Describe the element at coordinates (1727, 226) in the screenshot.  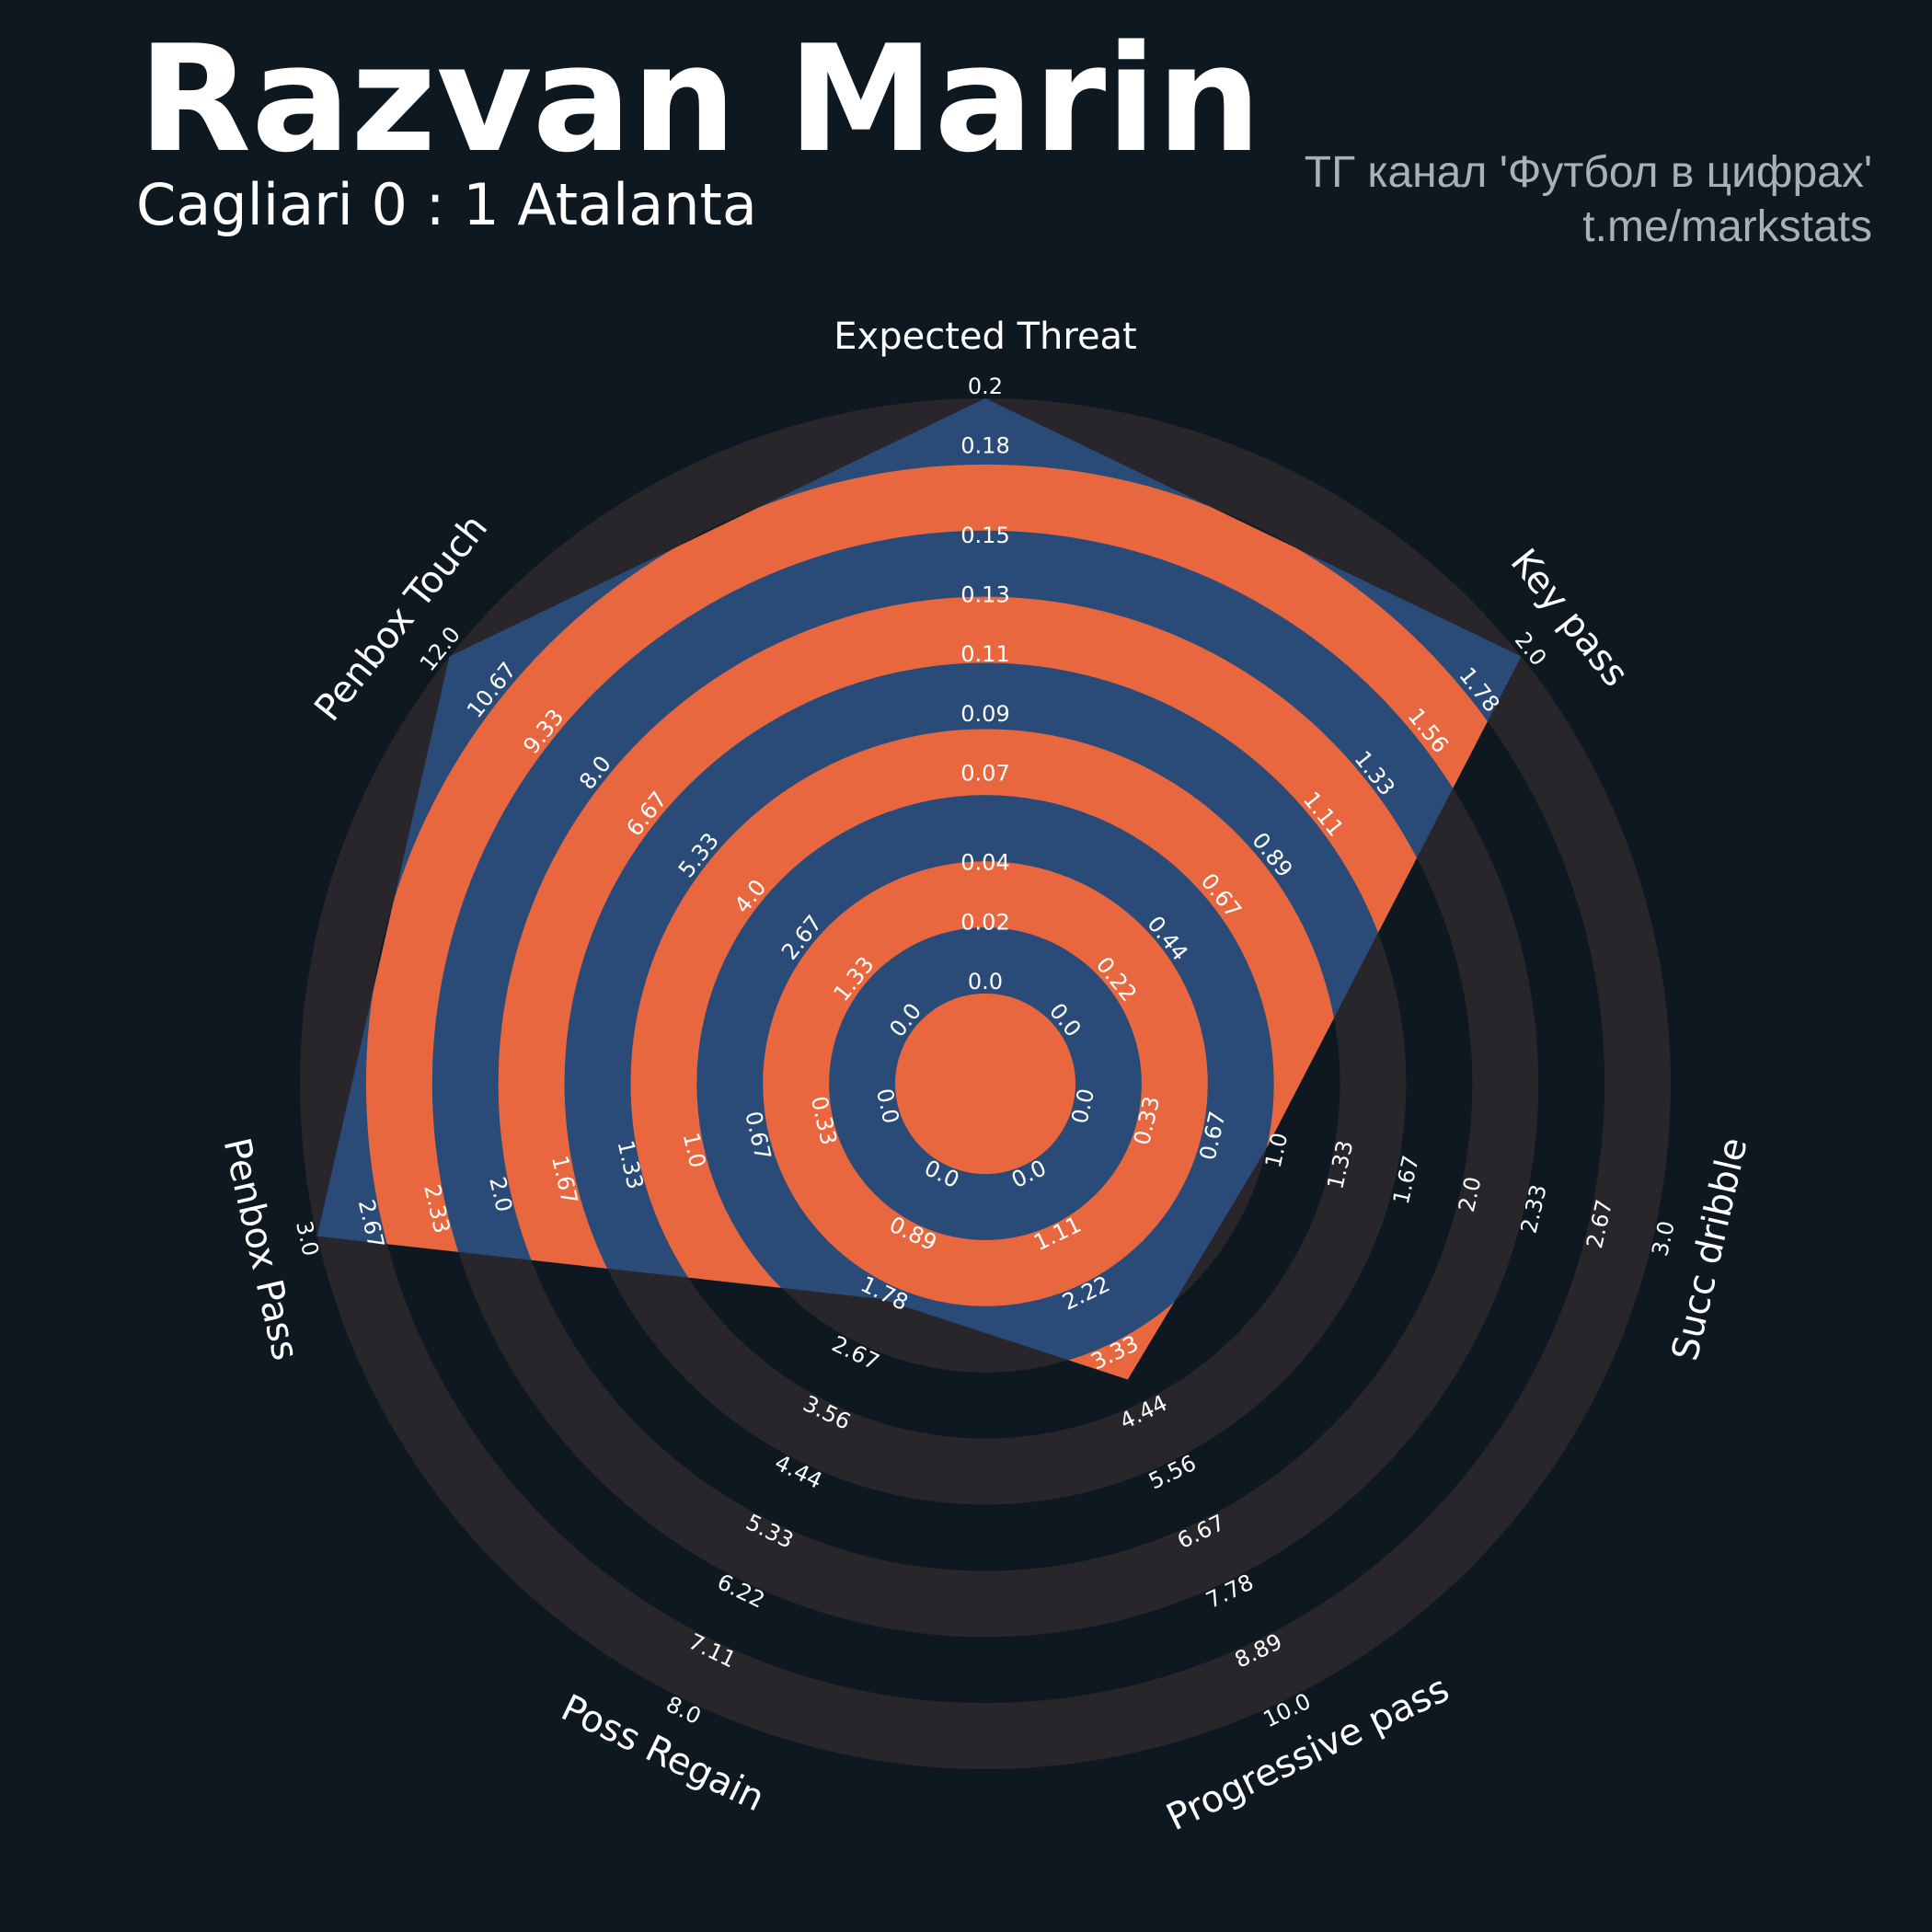
I see `credit: t.me/markstats` at that location.